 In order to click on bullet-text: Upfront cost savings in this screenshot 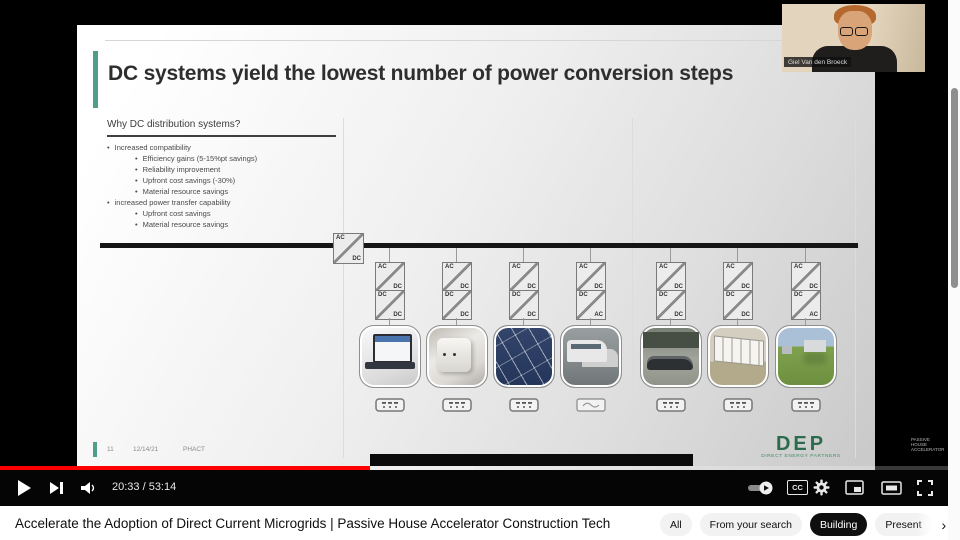, I will do `click(176, 213)`.